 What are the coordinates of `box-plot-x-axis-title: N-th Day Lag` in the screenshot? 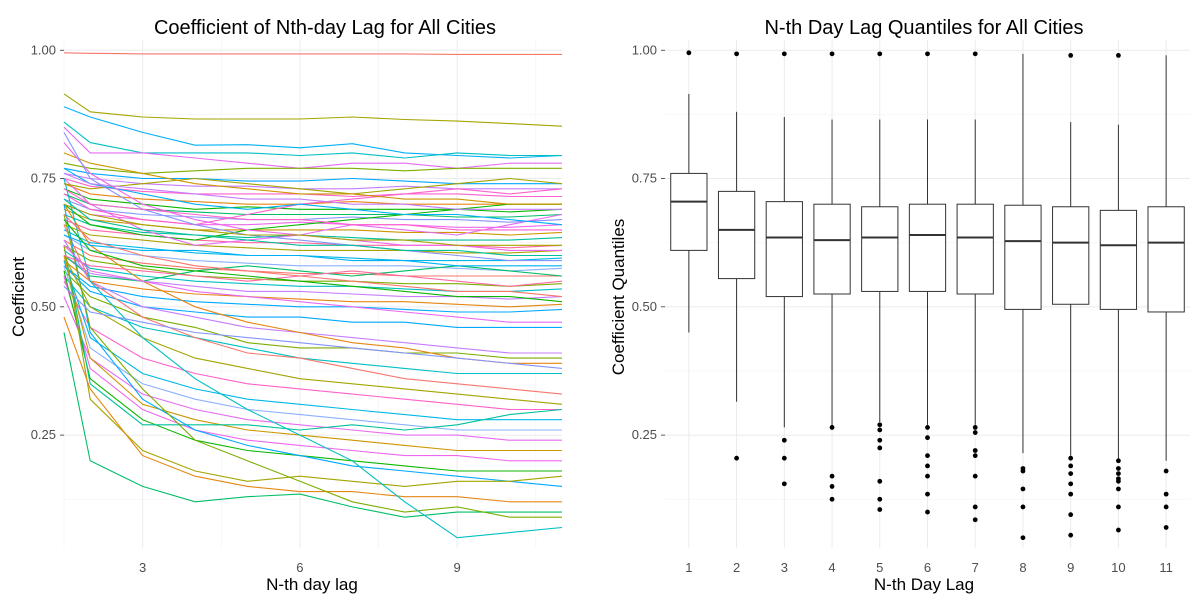 It's located at (924, 584).